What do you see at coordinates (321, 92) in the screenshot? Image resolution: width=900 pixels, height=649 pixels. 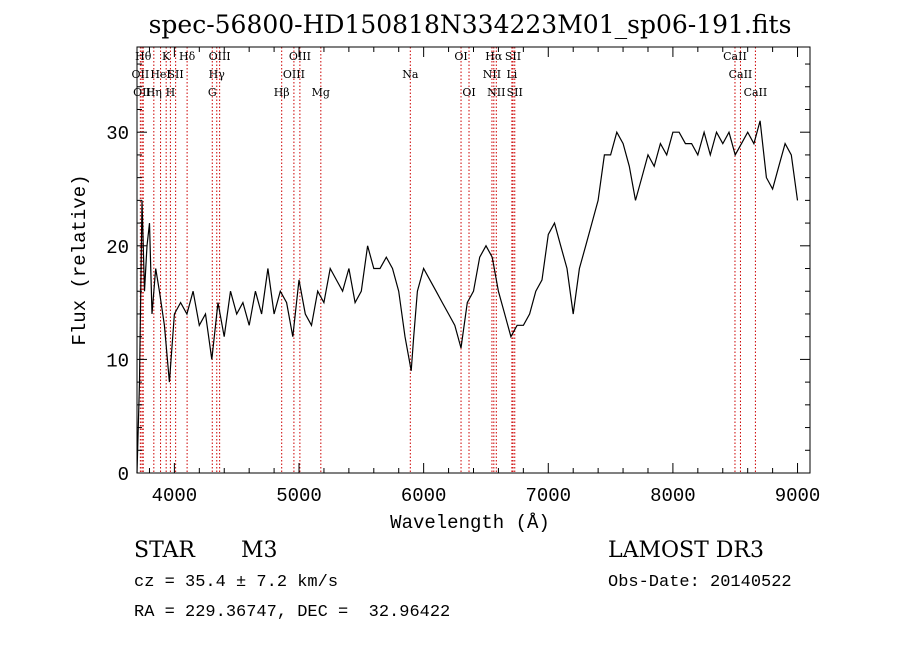 I see `line-marker-label: Mg` at bounding box center [321, 92].